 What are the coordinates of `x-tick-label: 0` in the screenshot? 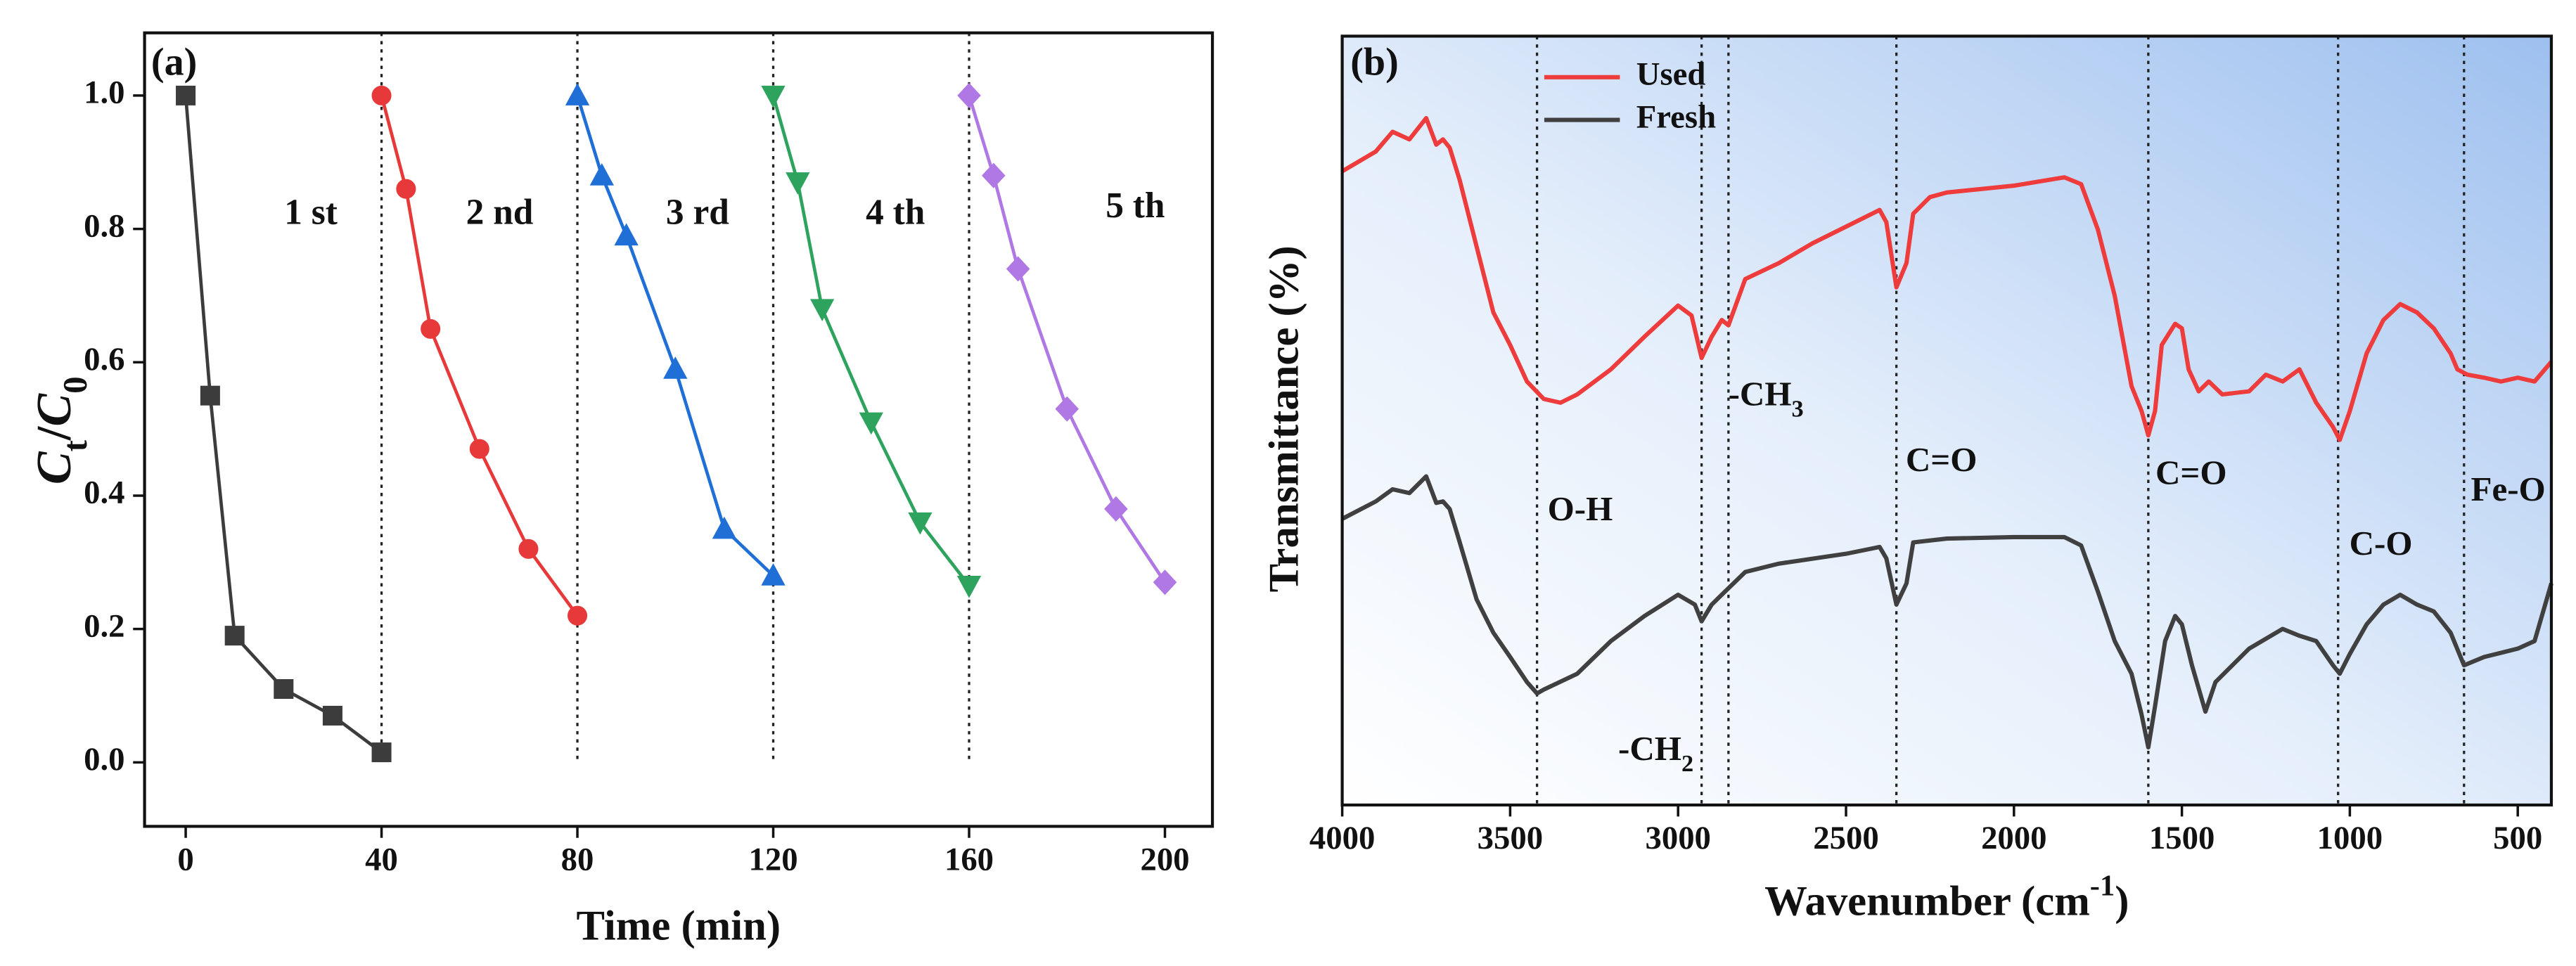 It's located at (185, 860).